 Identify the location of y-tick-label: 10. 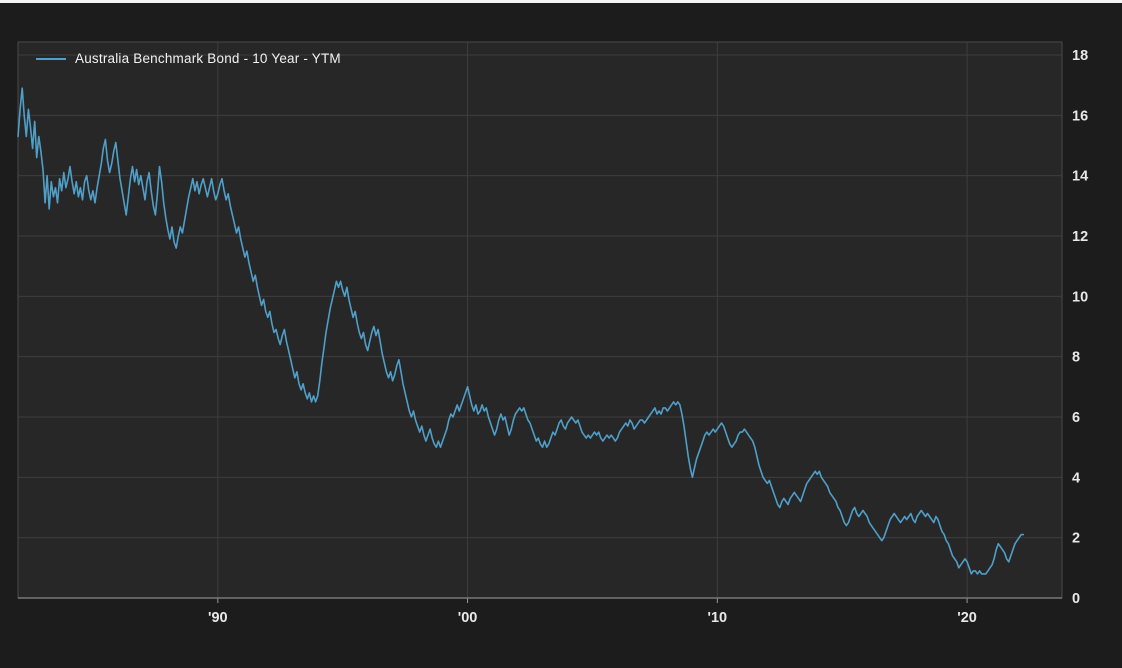
(1080, 297).